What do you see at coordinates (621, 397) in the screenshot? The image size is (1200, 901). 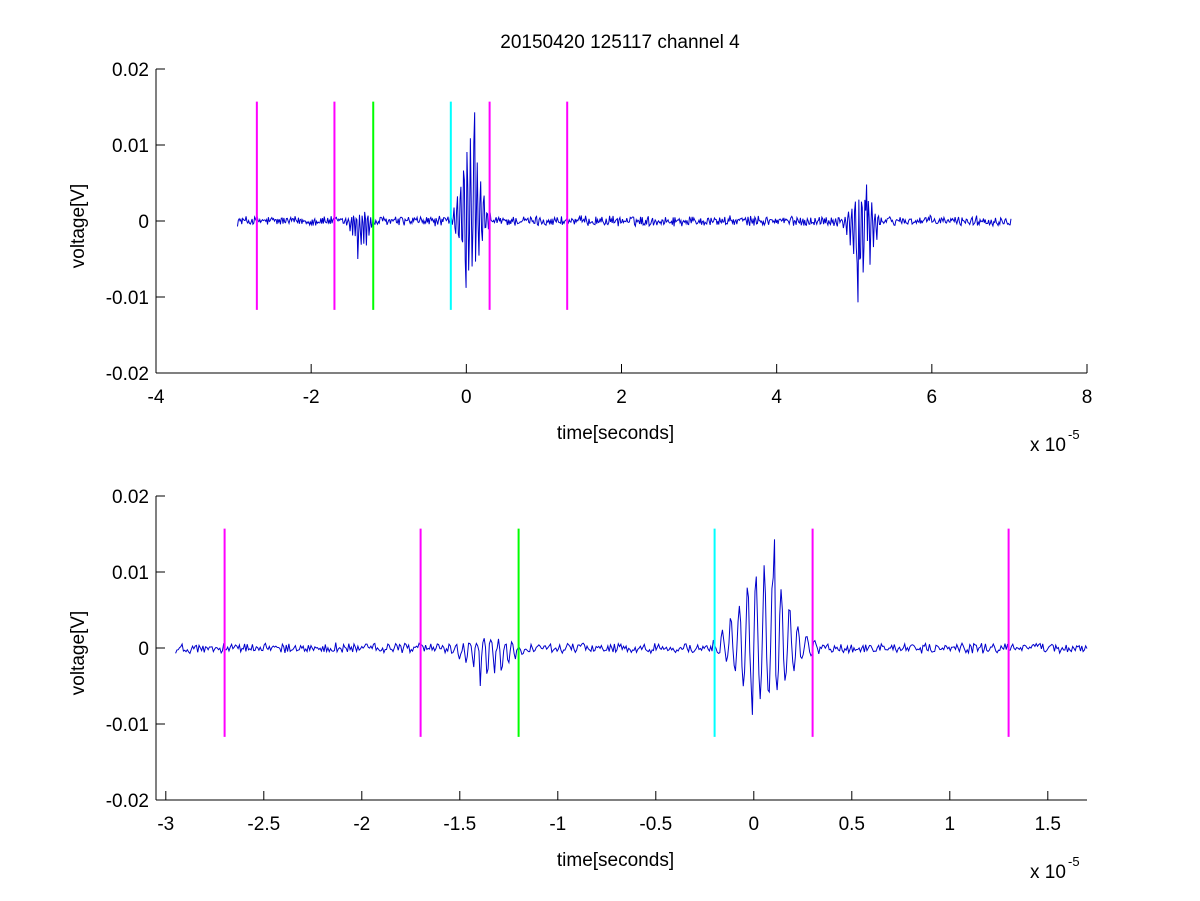 I see `x-tick-label: 2` at bounding box center [621, 397].